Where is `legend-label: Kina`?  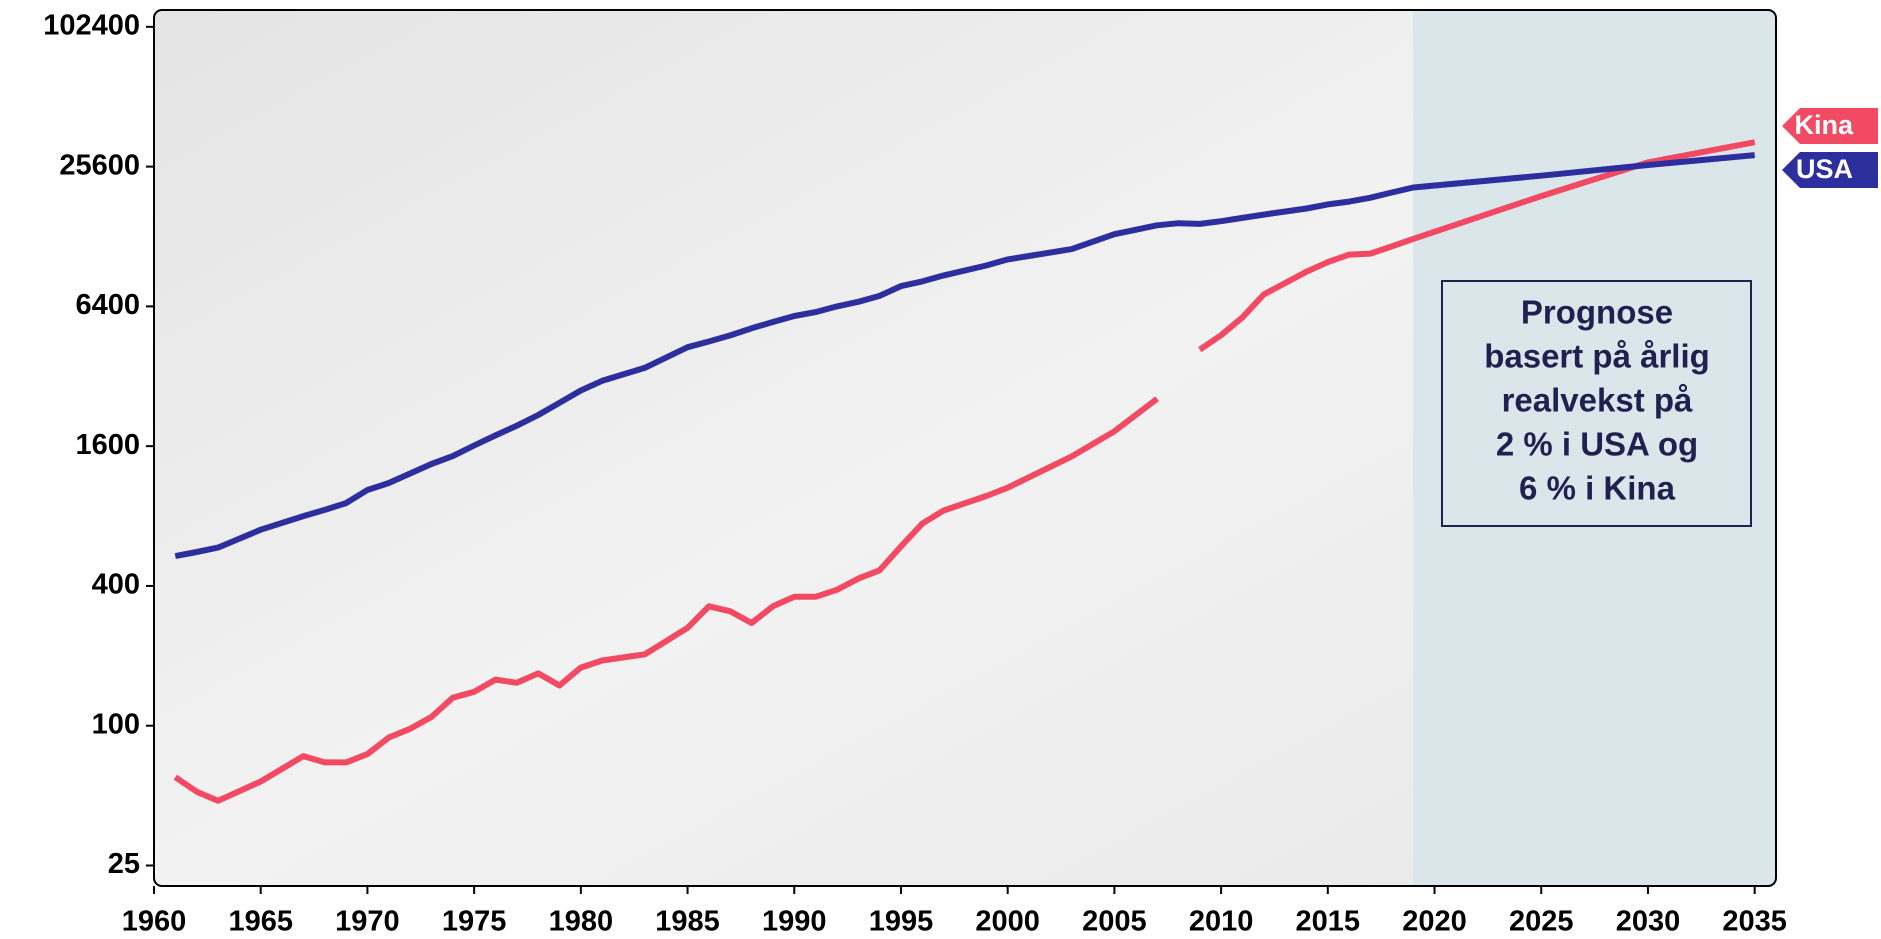 legend-label: Kina is located at coordinates (1823, 125).